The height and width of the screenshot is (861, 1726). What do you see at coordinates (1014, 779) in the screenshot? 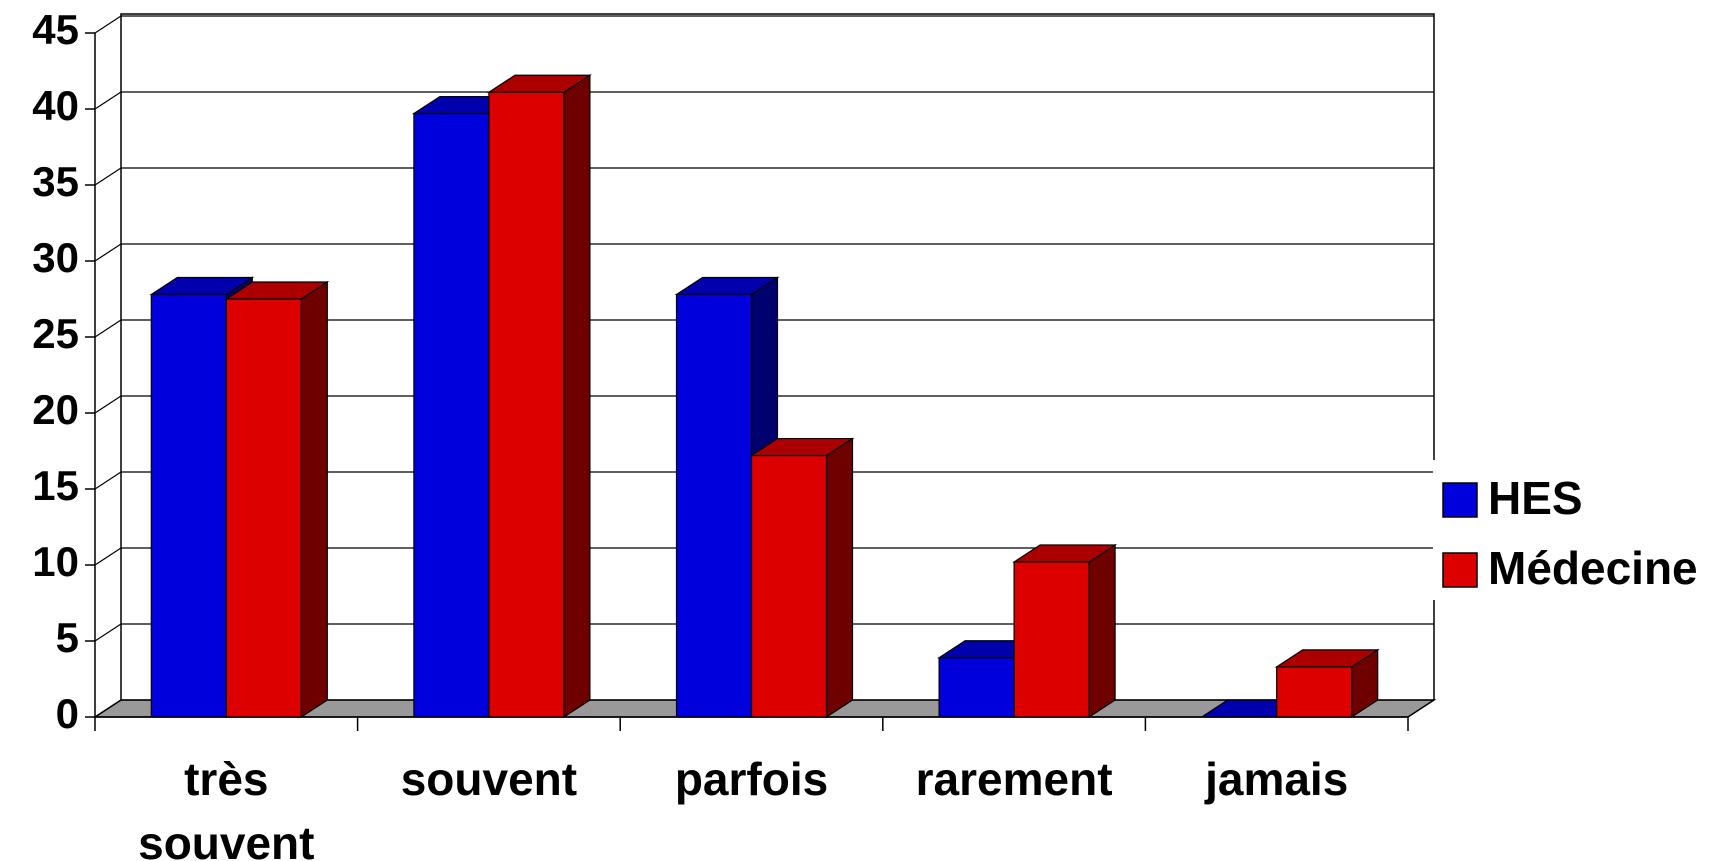
I see `x-tick-label: rarement` at bounding box center [1014, 779].